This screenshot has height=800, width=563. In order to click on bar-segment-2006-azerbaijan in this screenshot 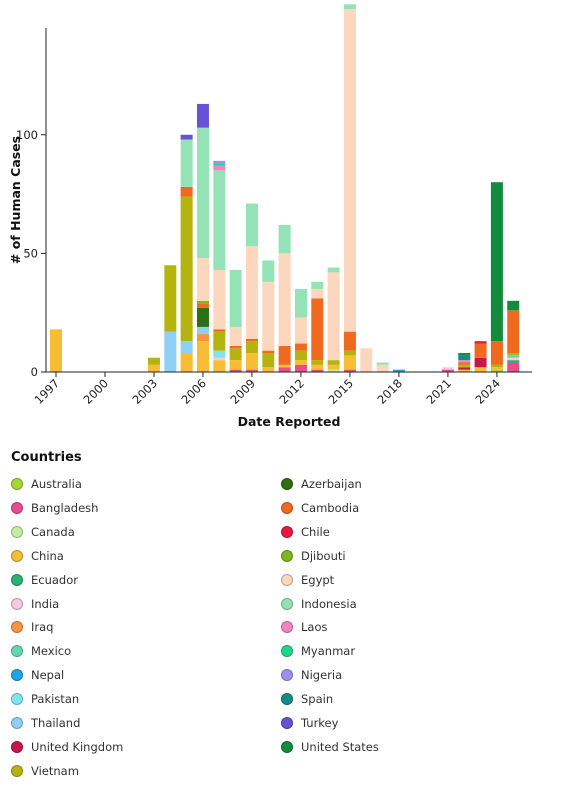, I will do `click(202, 317)`.